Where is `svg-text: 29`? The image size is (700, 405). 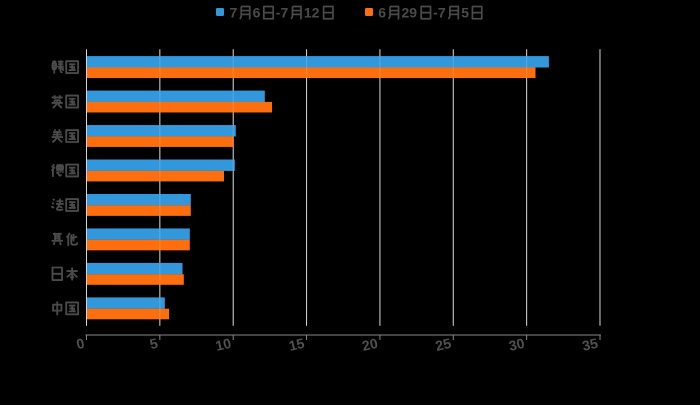
svg-text: 29 is located at coordinates (409, 13).